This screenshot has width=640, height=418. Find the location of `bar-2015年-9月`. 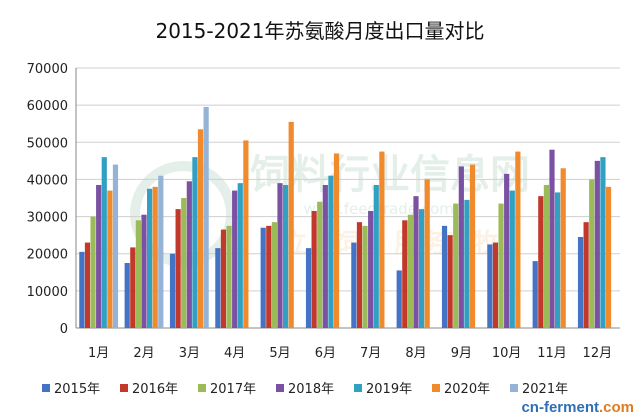

bar-2015年-9月 is located at coordinates (444, 276).